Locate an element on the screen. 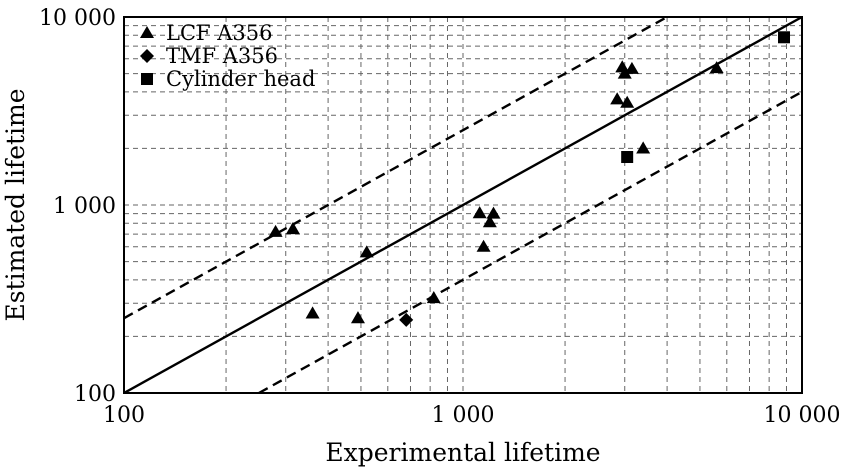  legend-marker-cylinder-head is located at coordinates (147, 79).